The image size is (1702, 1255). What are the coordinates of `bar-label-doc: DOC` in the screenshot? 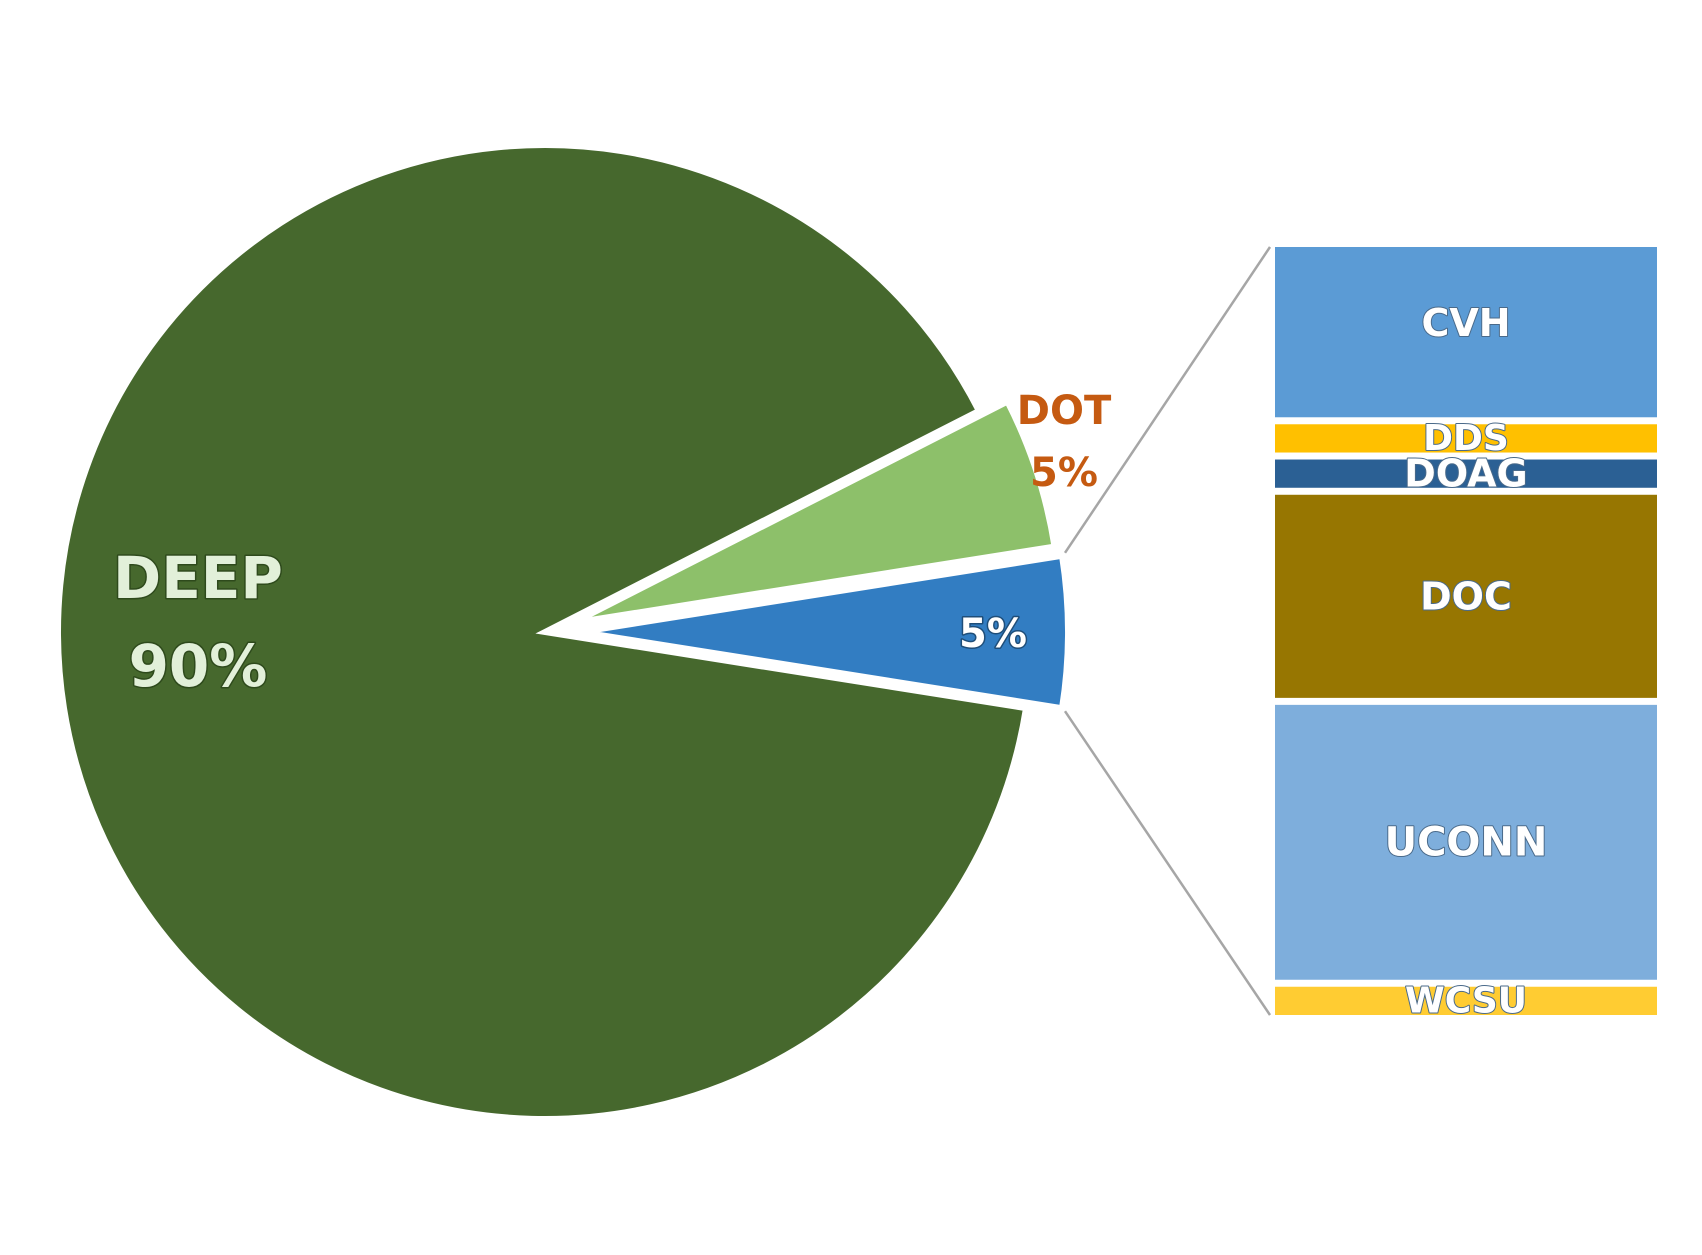 It's located at (1466, 596).